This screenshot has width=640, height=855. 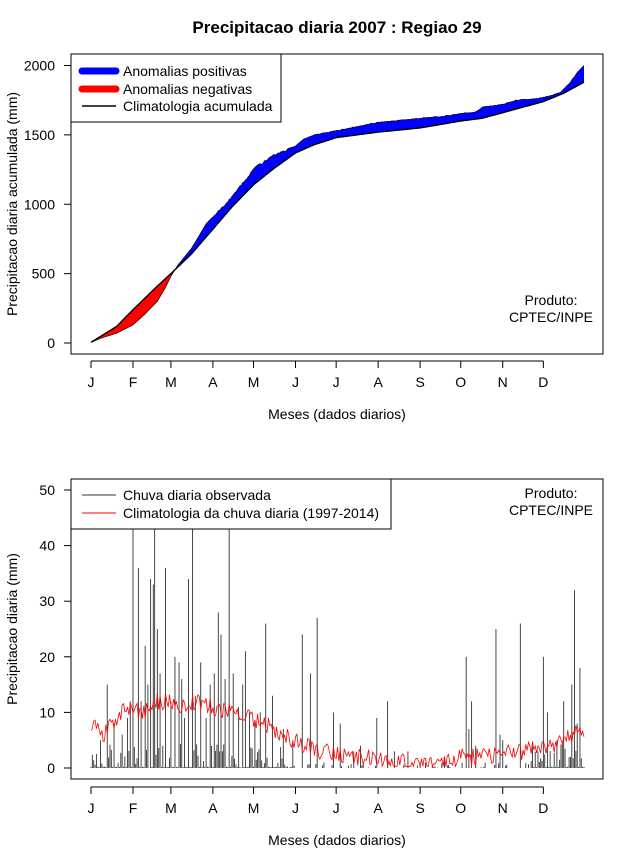 What do you see at coordinates (47, 601) in the screenshot?
I see `y-tick-label: 30` at bounding box center [47, 601].